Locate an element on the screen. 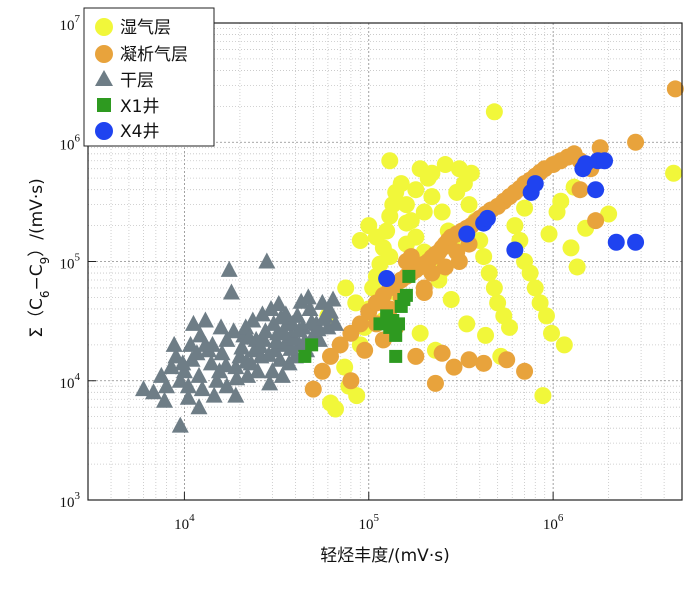 This screenshot has width=700, height=592. legend-marker-x1 is located at coordinates (104, 105).